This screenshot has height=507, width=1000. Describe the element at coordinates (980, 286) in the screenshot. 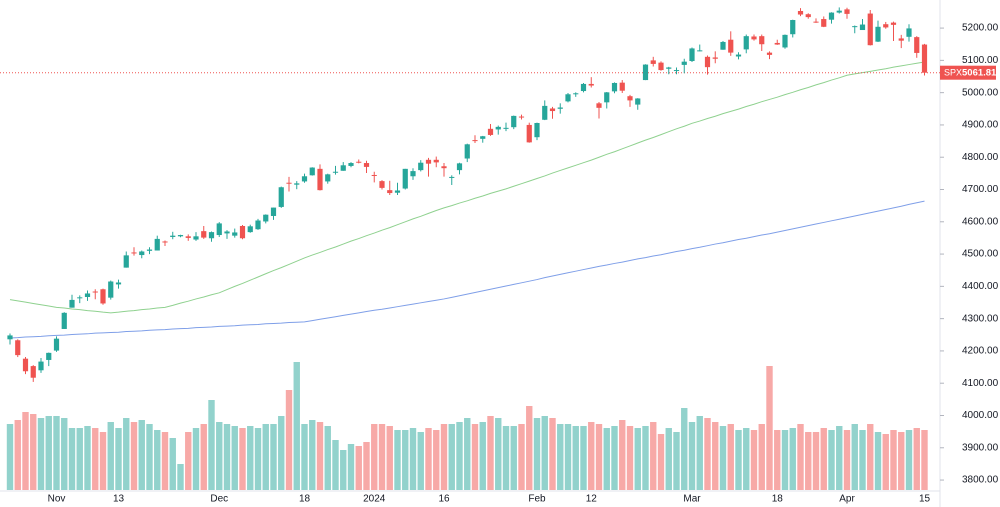

I see `y-tick-label: 4400.00` at that location.